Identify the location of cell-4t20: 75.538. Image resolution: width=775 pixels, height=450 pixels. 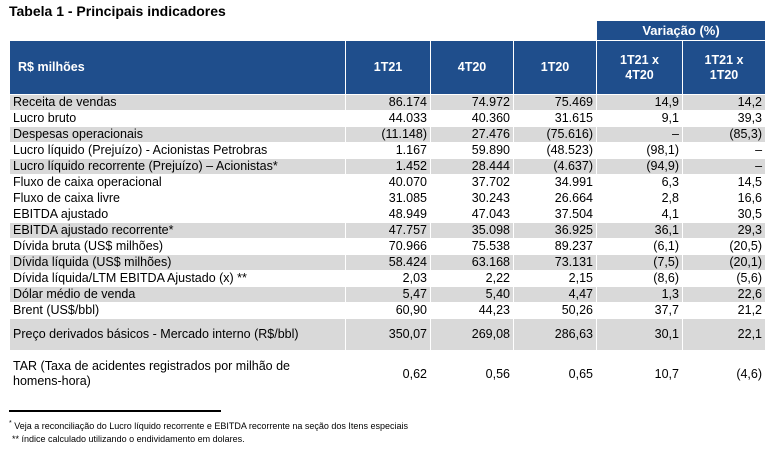
(472, 246).